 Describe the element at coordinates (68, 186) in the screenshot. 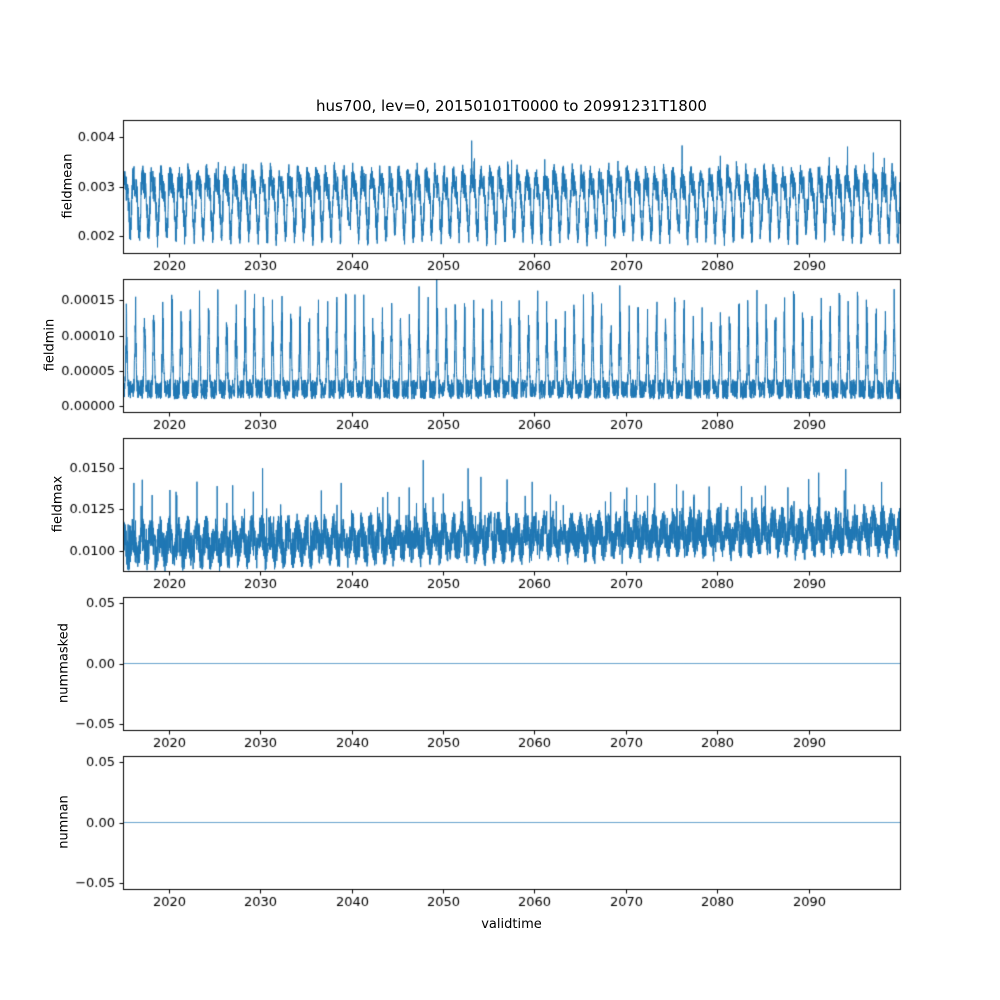

I see `ylabel-fieldmean: fieldmean` at that location.